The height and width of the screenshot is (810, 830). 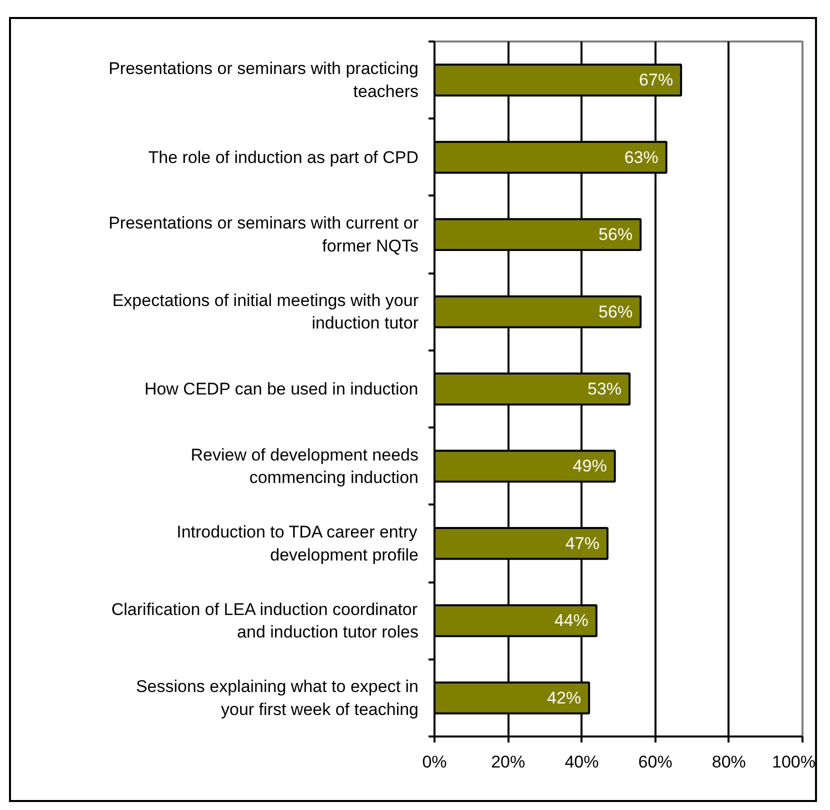 What do you see at coordinates (794, 762) in the screenshot?
I see `x-tick-label: 100%` at bounding box center [794, 762].